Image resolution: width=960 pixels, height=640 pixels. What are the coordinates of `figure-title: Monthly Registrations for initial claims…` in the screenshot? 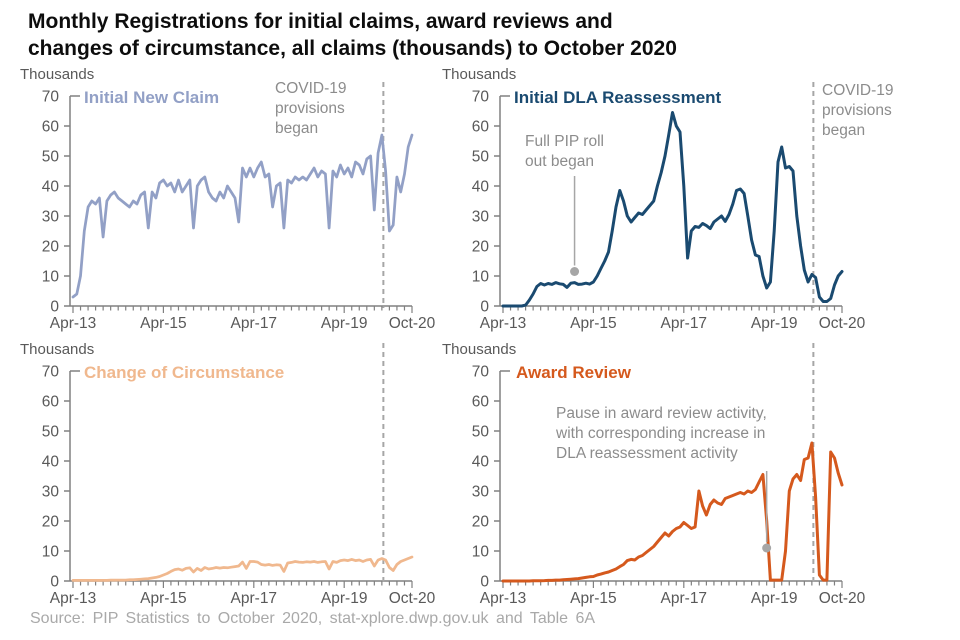 It's located at (352, 35).